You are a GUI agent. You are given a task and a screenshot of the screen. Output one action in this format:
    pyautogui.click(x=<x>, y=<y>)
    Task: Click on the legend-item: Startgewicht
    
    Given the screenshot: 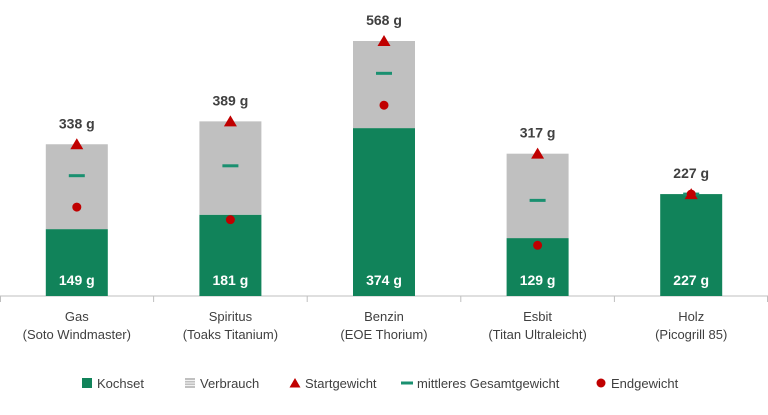 What is the action you would take?
    pyautogui.click(x=333, y=383)
    